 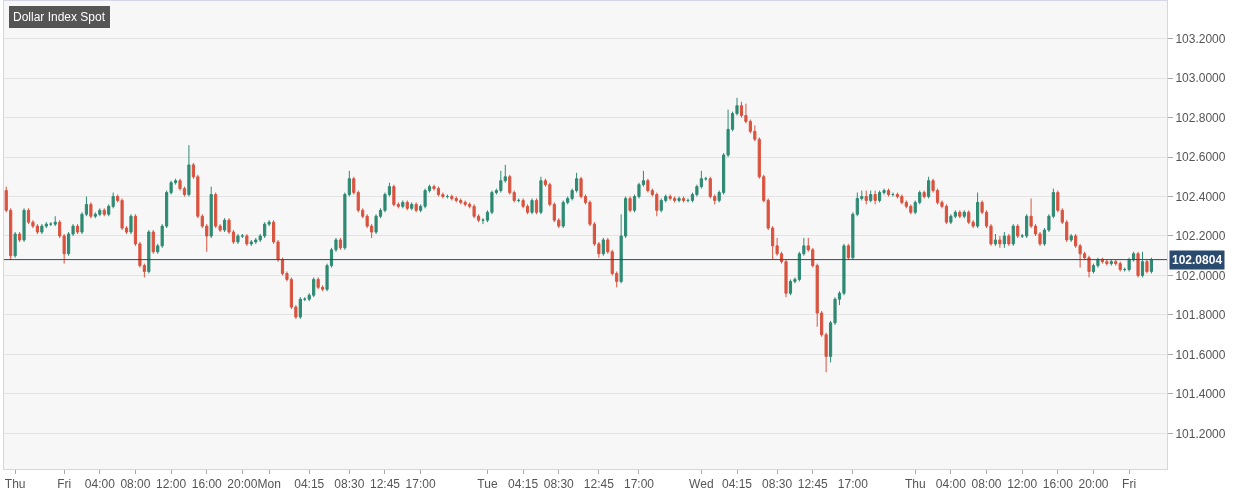 I want to click on y-tick-label: 102.0000, so click(x=1200, y=275).